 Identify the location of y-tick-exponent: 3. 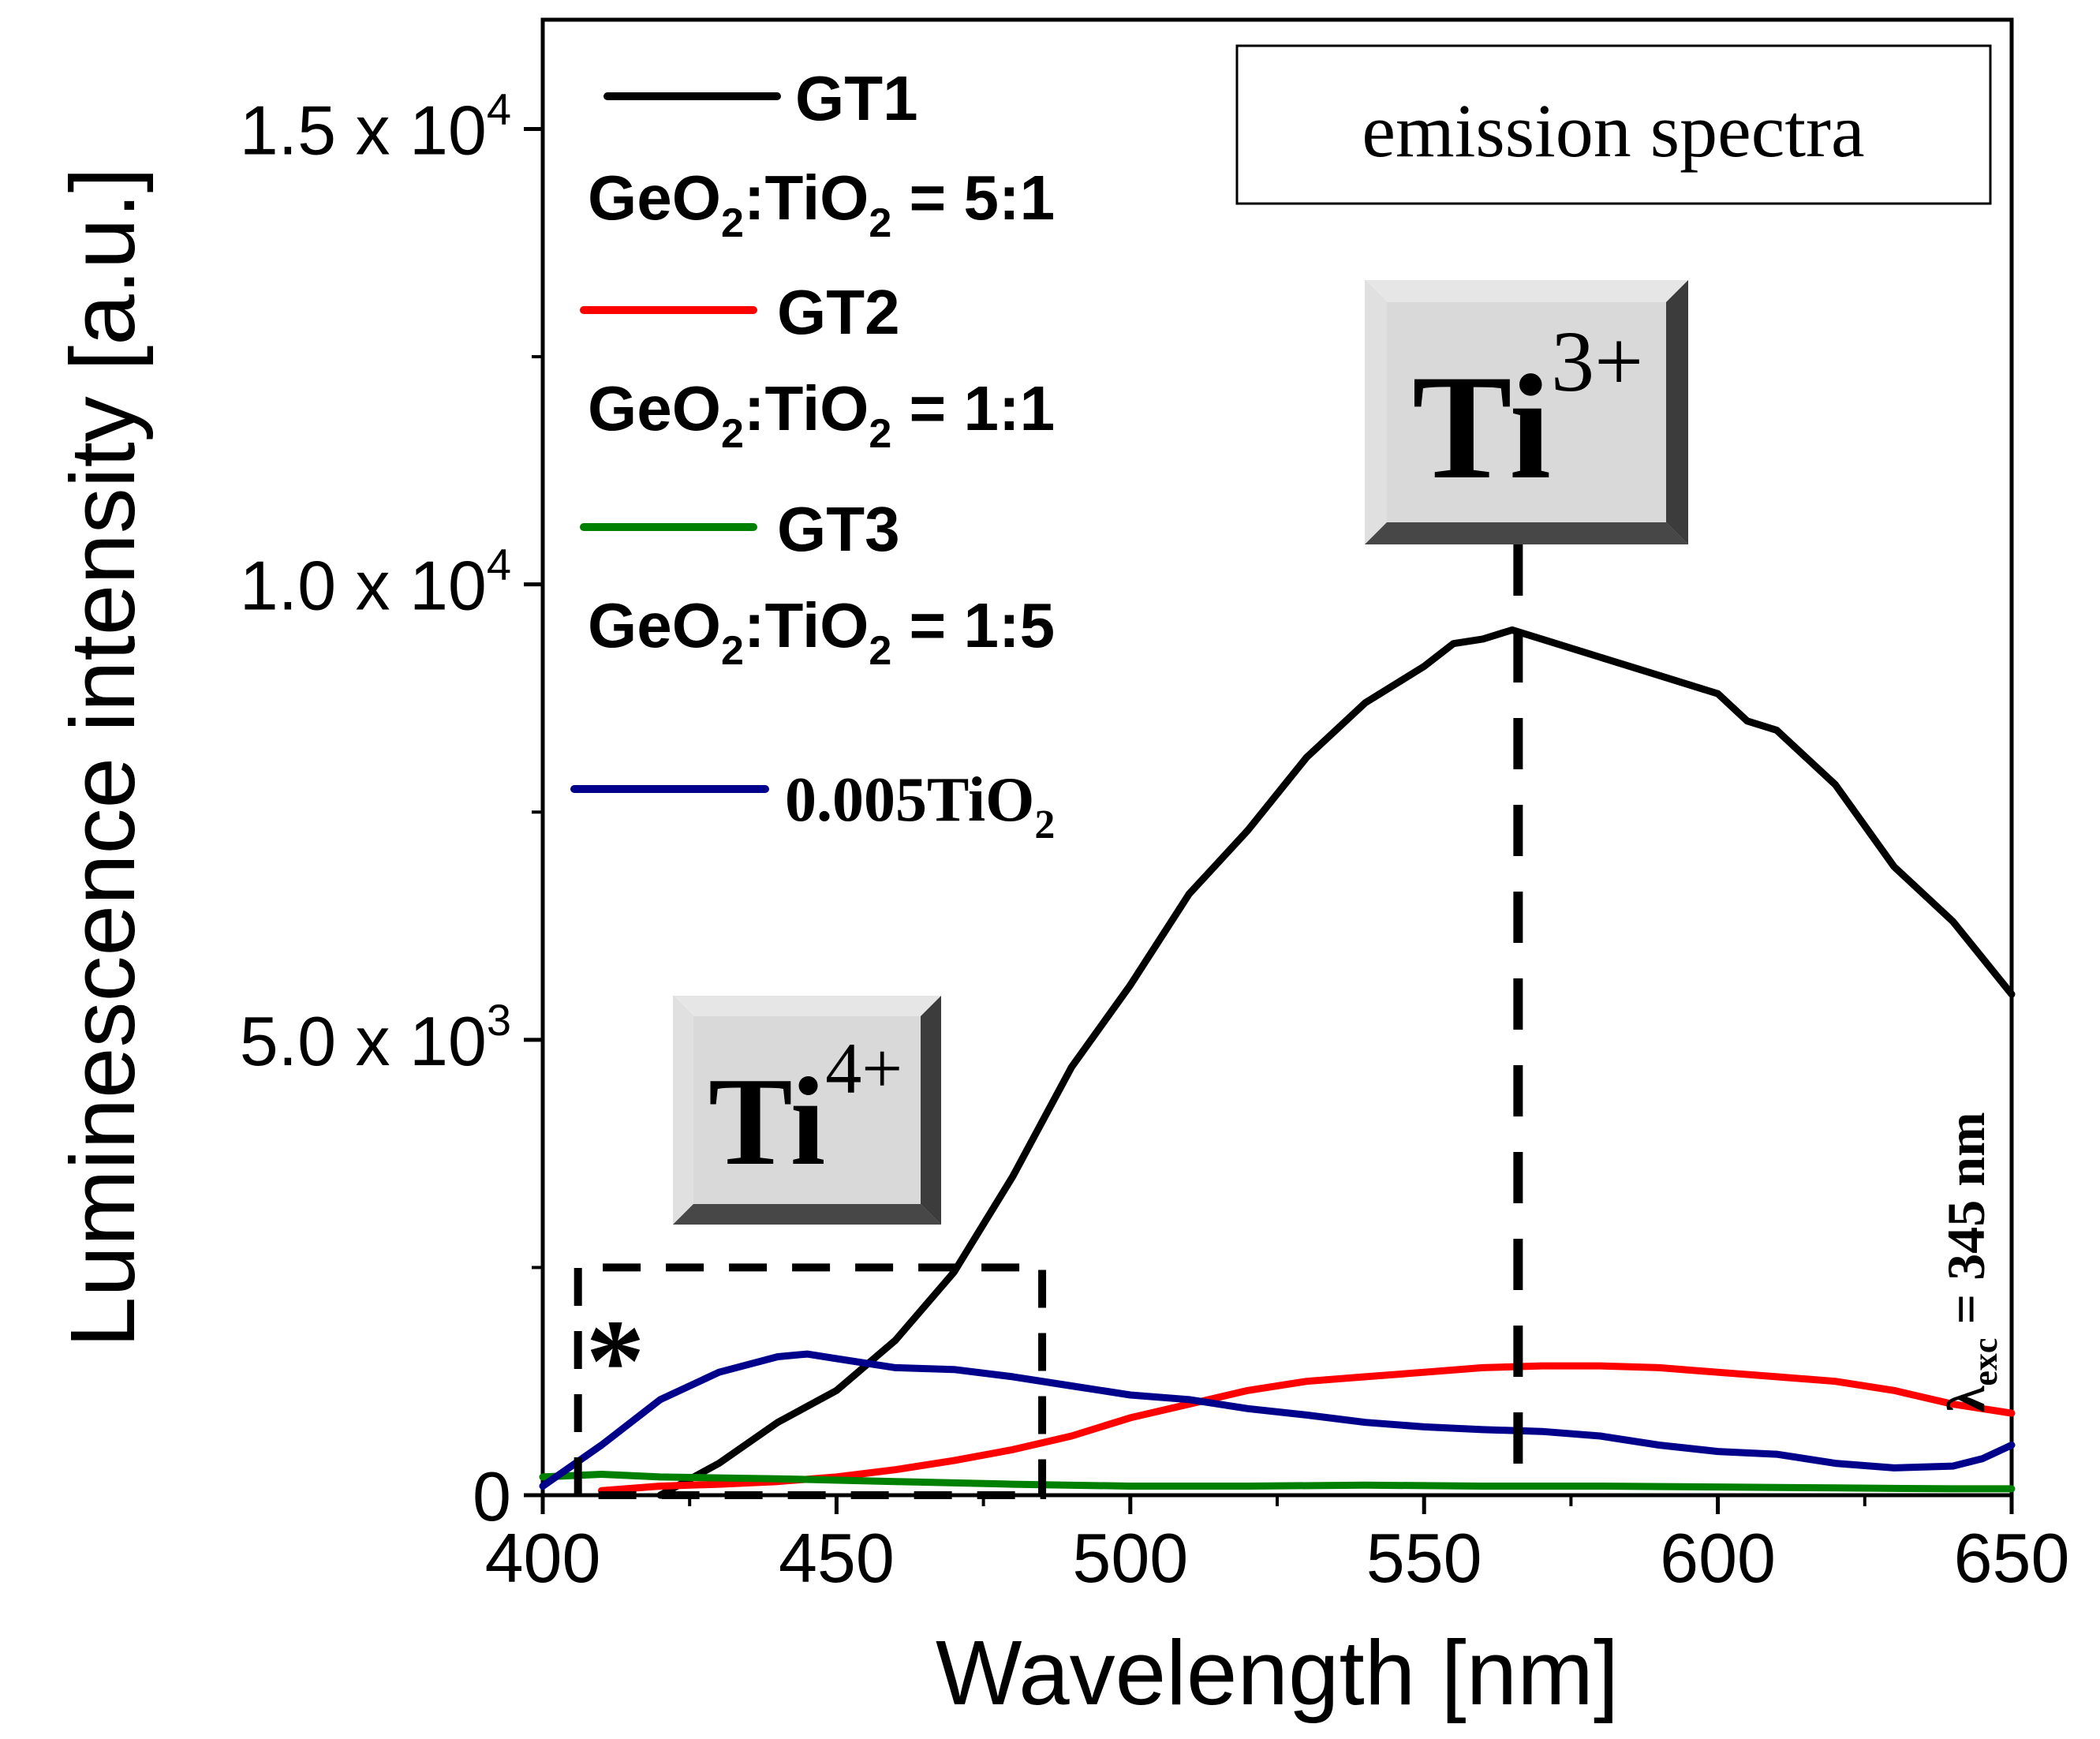
(499, 1020).